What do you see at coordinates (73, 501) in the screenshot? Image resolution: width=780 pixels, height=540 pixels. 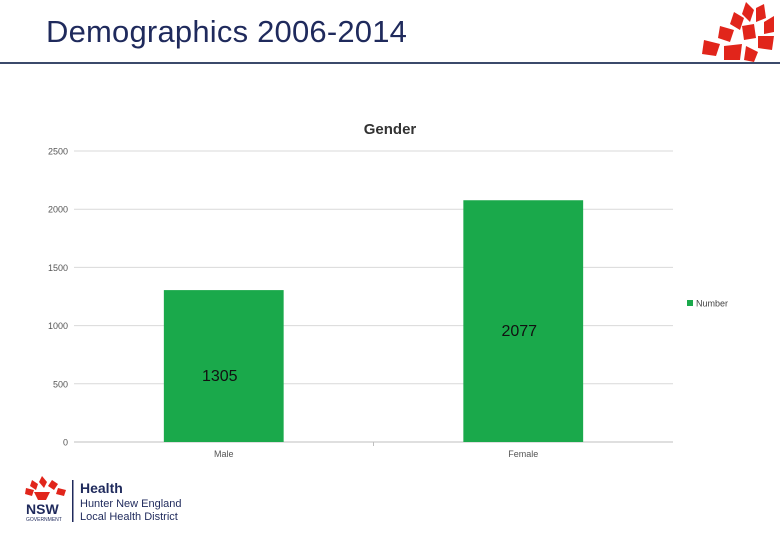 I see `logo-divider` at bounding box center [73, 501].